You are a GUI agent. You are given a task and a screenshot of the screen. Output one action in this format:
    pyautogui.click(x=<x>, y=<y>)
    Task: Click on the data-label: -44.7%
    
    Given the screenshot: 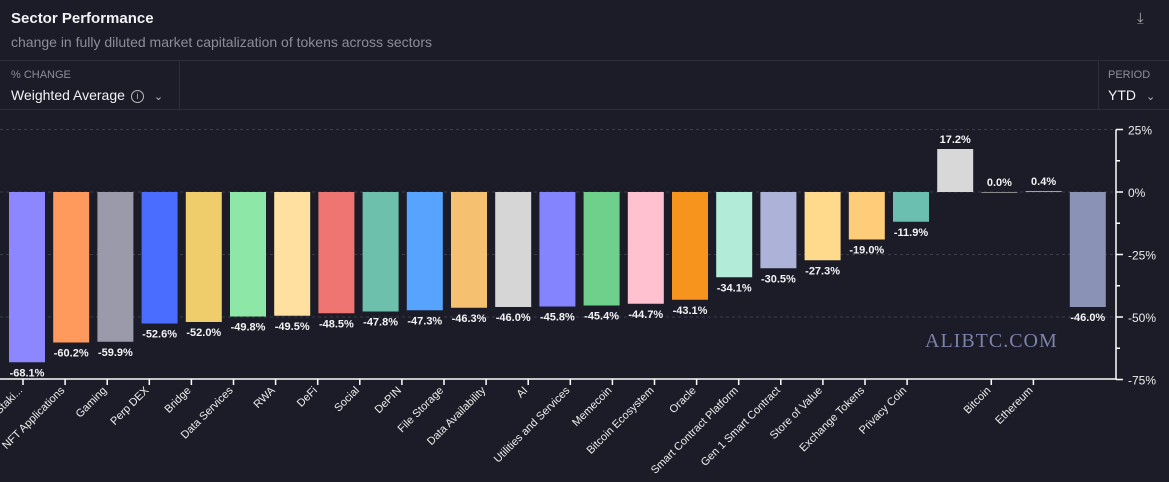 What is the action you would take?
    pyautogui.click(x=645, y=315)
    